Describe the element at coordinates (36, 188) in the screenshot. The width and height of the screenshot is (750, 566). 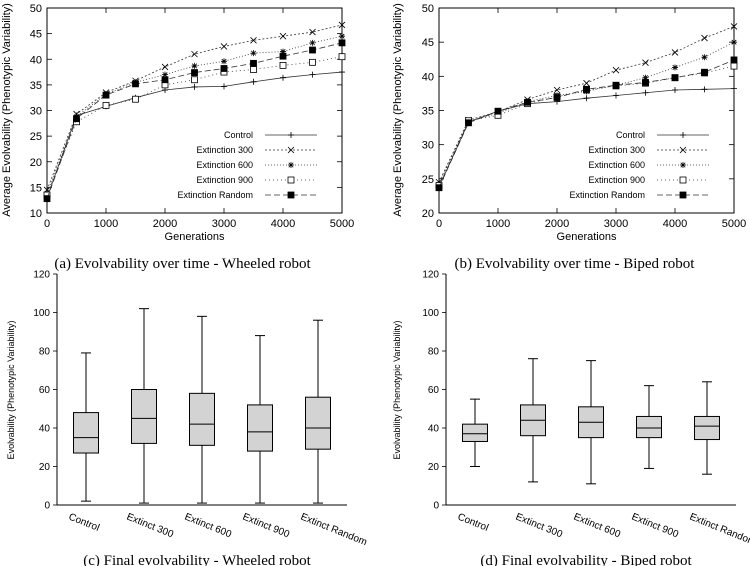
I see `y-tick-label: 15` at that location.